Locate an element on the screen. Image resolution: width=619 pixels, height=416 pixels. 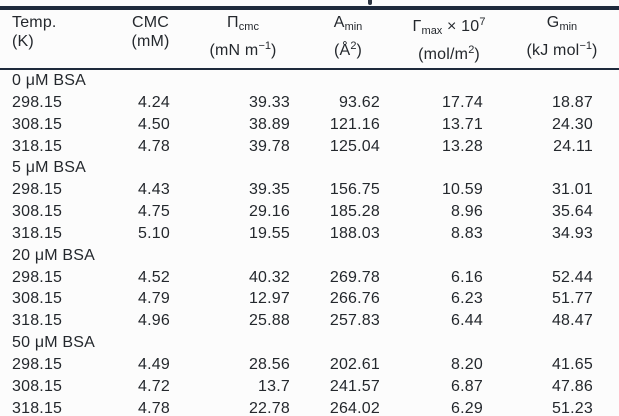
cell-g-min: 51.77 is located at coordinates (572, 299).